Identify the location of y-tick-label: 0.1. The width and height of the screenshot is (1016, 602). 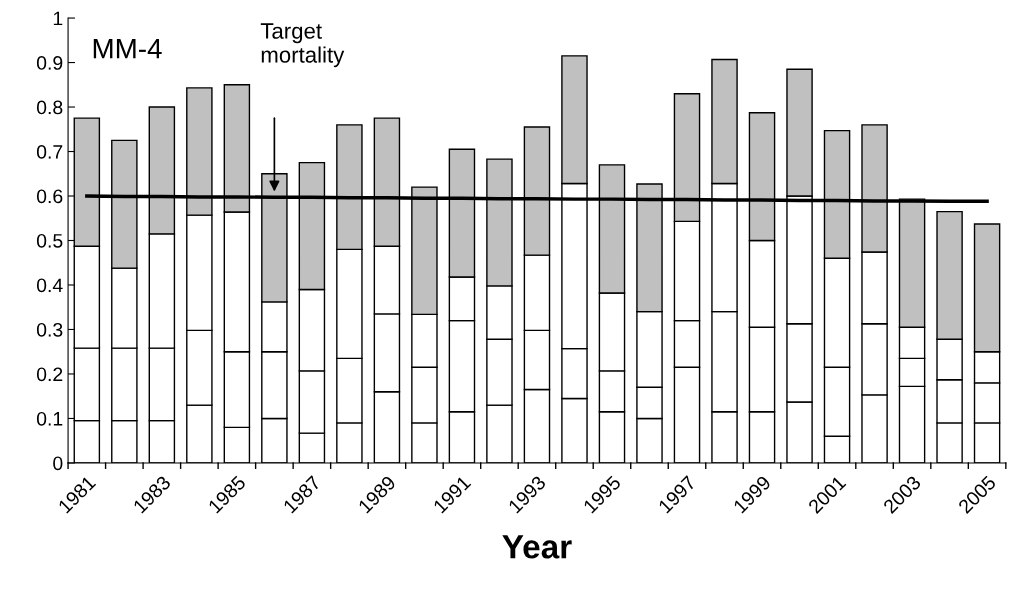
(49, 418).